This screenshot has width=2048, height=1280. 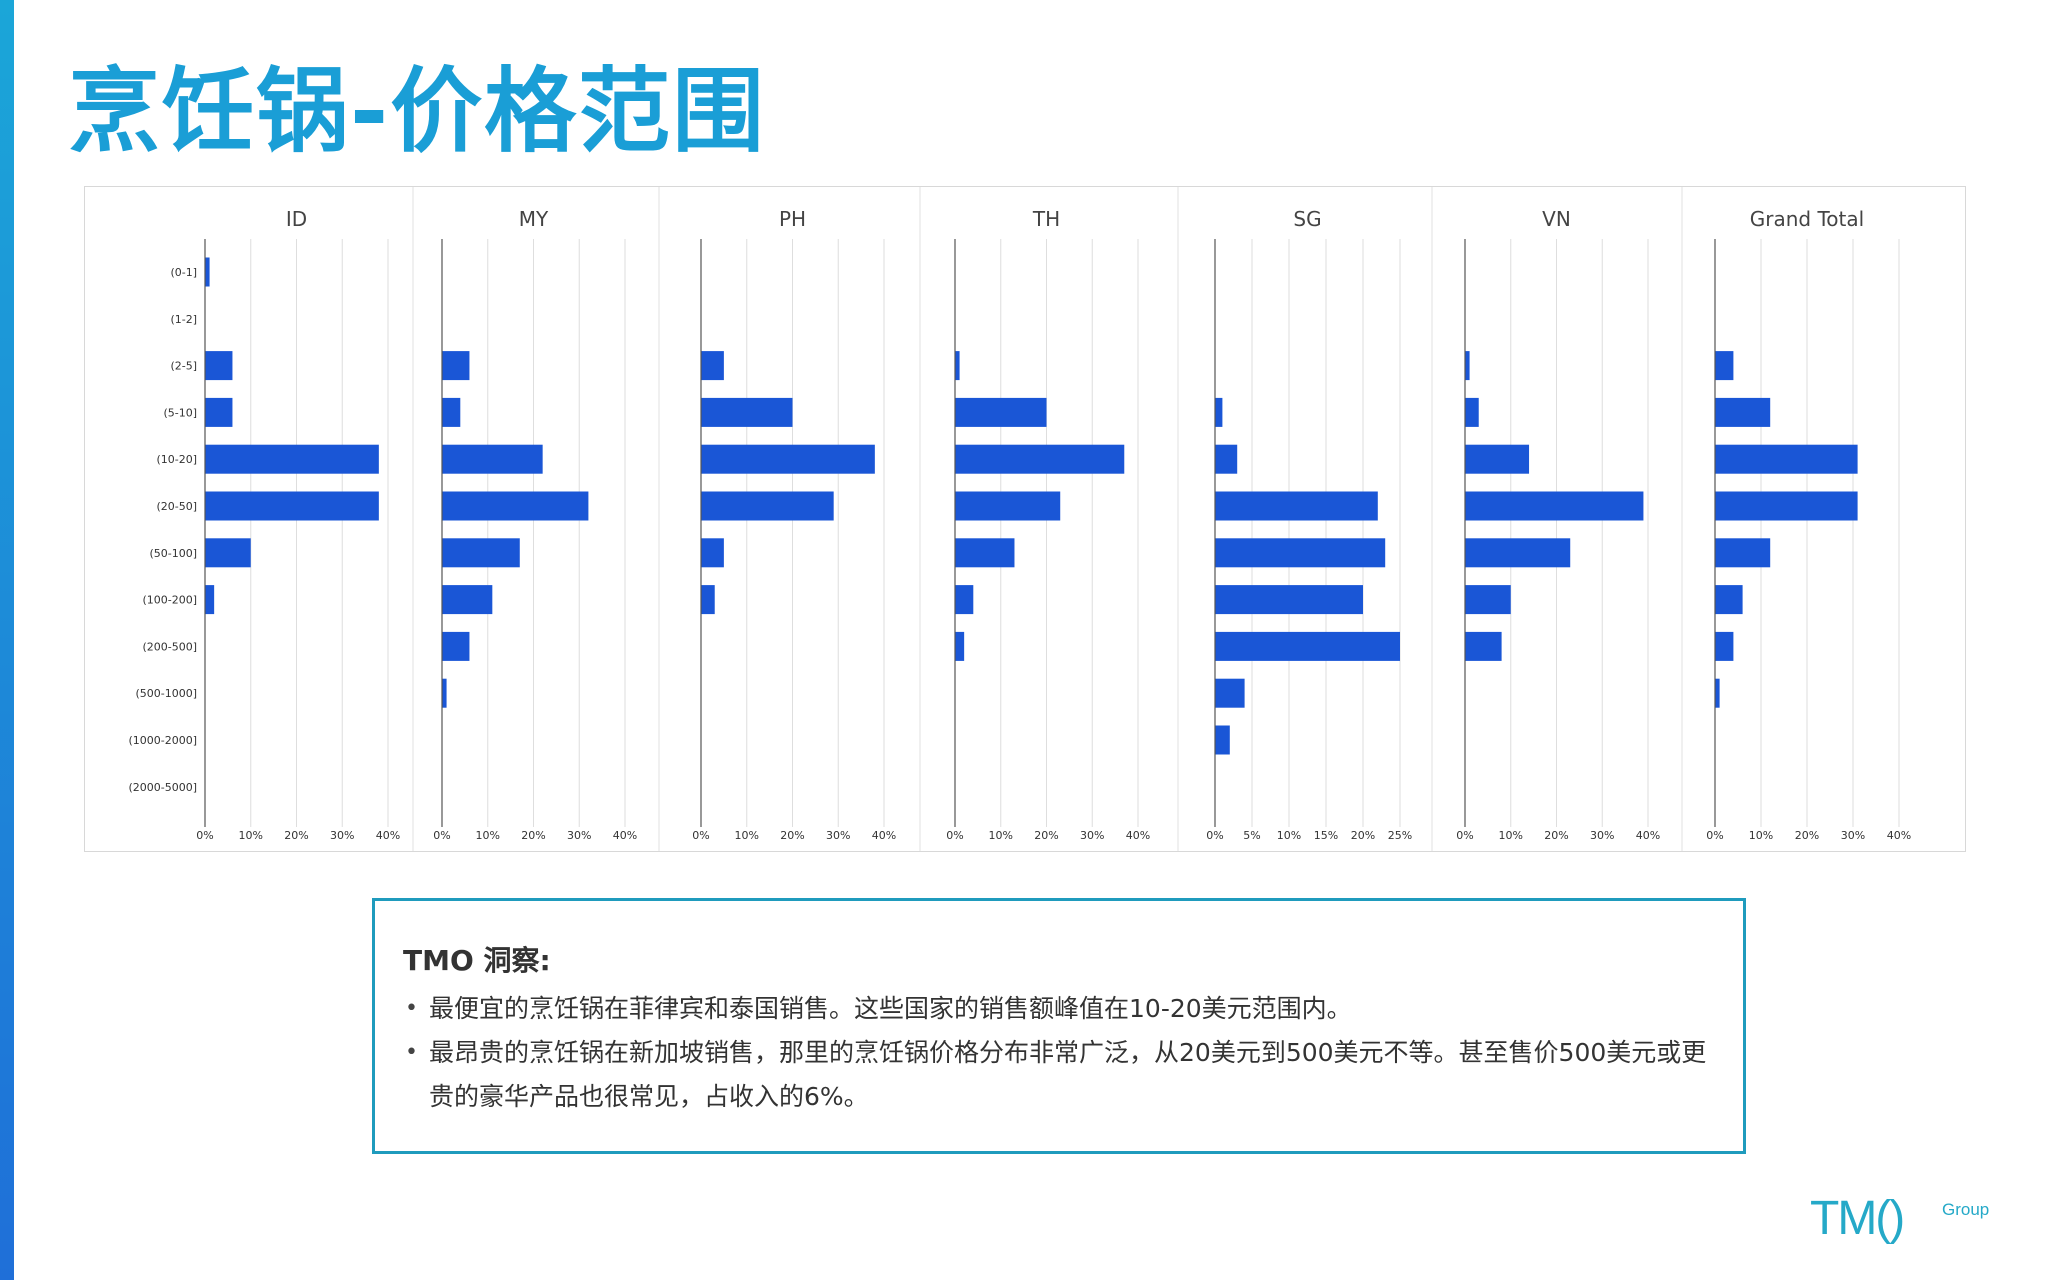 What do you see at coordinates (169, 600) in the screenshot?
I see `category-label: (100-200]` at bounding box center [169, 600].